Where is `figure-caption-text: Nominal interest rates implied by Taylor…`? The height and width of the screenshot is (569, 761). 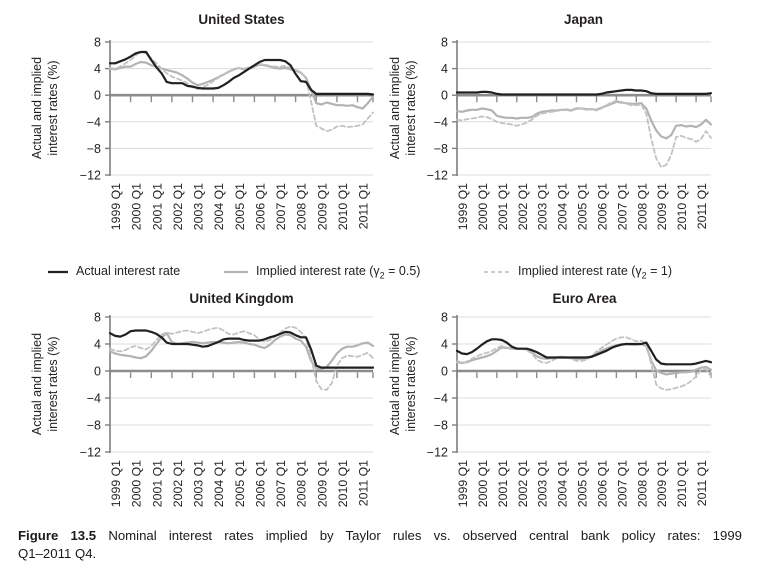
figure-caption-text: Nominal interest rates implied by Taylor… is located at coordinates (425, 535).